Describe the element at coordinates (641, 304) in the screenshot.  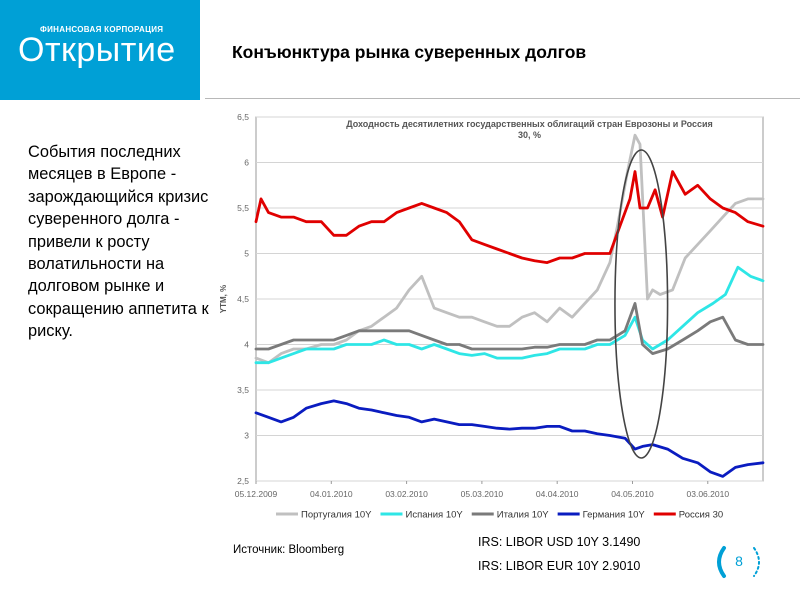
I see `spike-ellipse` at that location.